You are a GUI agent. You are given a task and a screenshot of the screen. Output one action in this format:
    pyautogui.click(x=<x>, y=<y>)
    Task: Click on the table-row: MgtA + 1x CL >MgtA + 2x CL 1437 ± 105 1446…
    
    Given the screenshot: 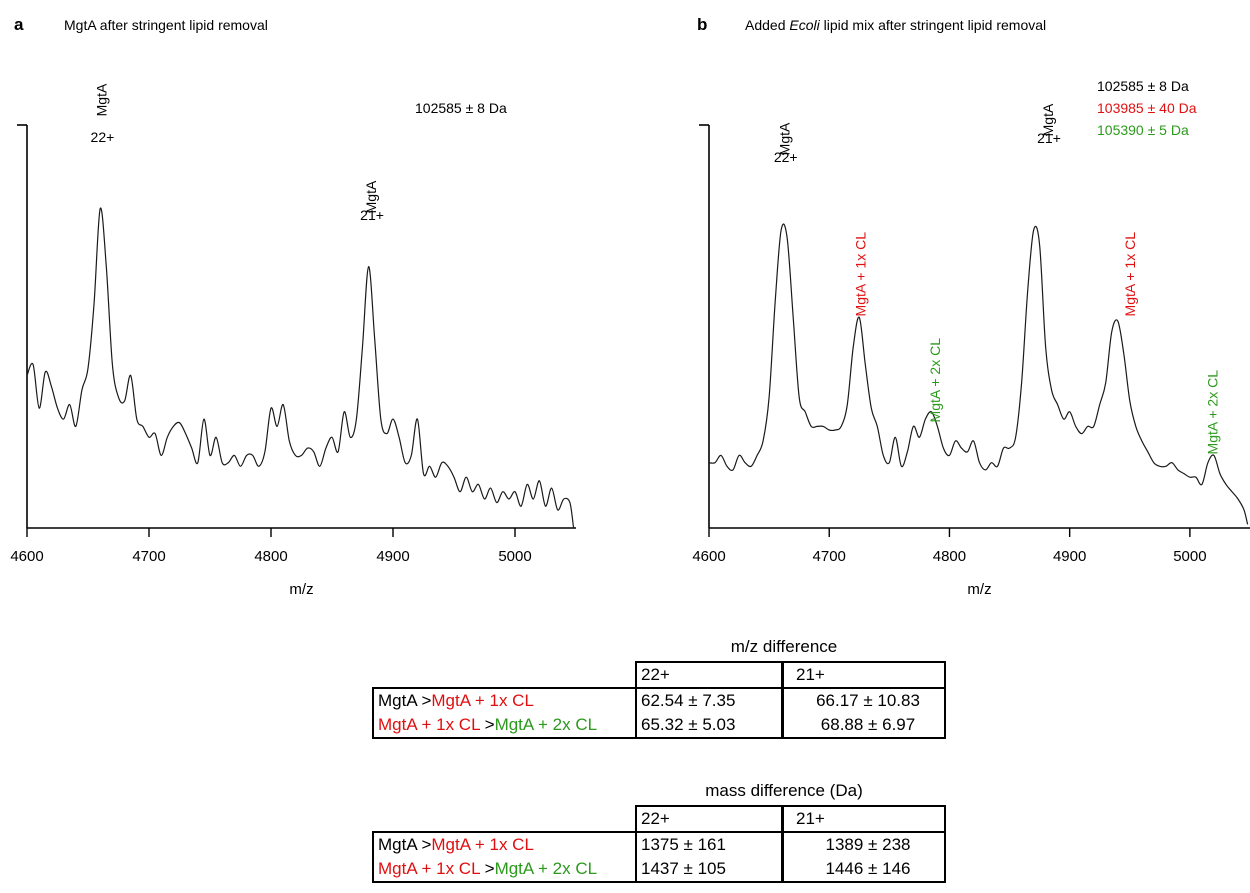 What is the action you would take?
    pyautogui.click(x=659, y=870)
    